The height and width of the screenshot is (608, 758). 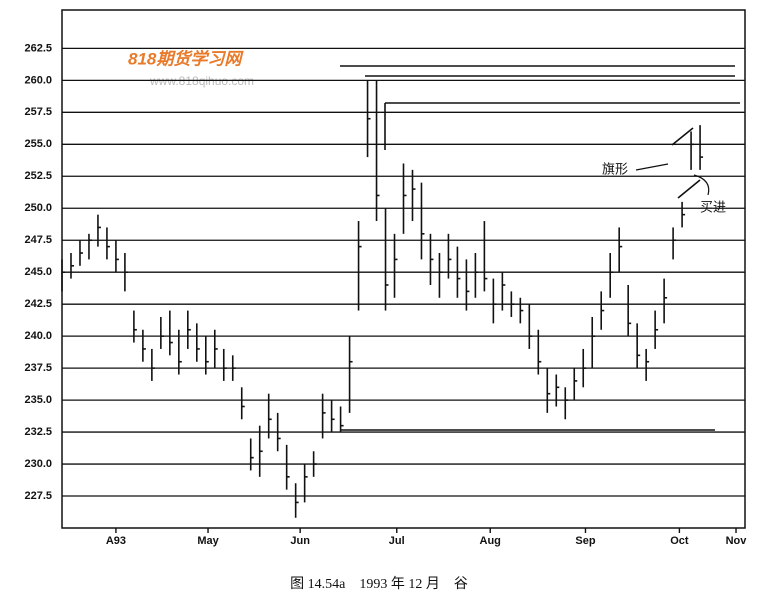 What do you see at coordinates (397, 541) in the screenshot?
I see `x-tick-label: Jul` at bounding box center [397, 541].